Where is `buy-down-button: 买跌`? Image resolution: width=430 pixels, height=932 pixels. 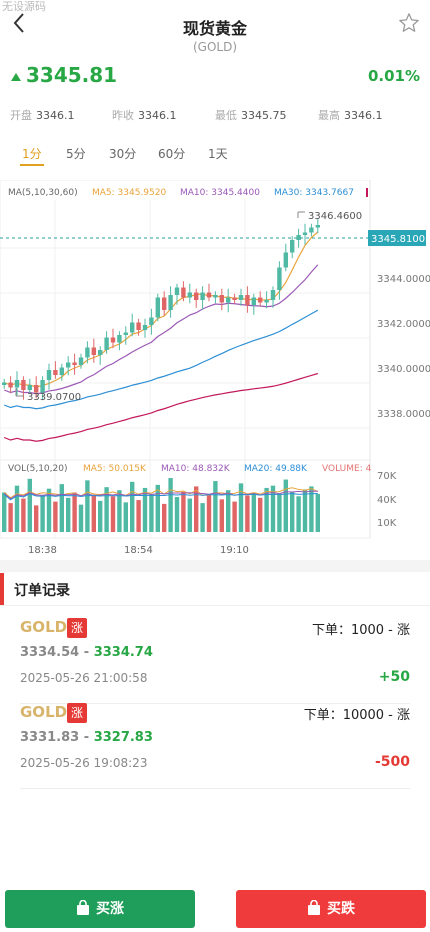
buy-down-button: 买跌 is located at coordinates (331, 909).